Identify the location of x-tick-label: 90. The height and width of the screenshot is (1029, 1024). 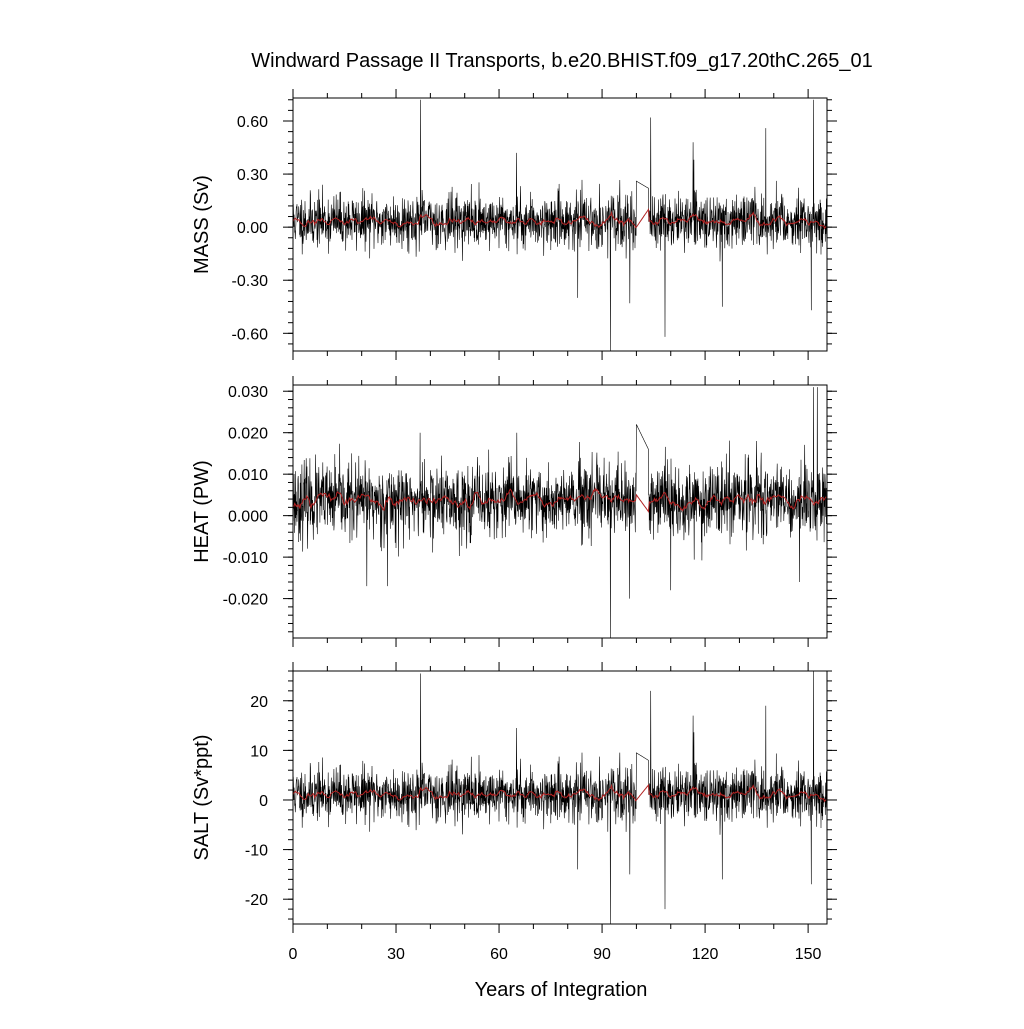
(602, 954).